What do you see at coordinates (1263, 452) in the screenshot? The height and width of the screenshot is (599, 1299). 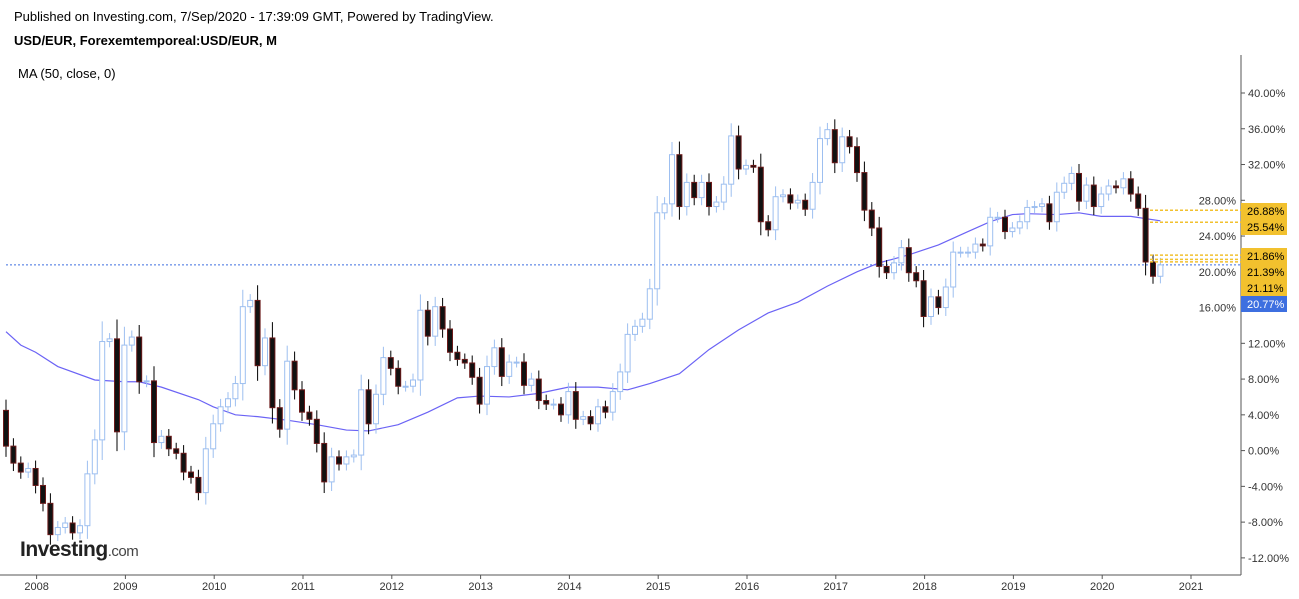 I see `y-tick-label: 0.00%` at bounding box center [1263, 452].